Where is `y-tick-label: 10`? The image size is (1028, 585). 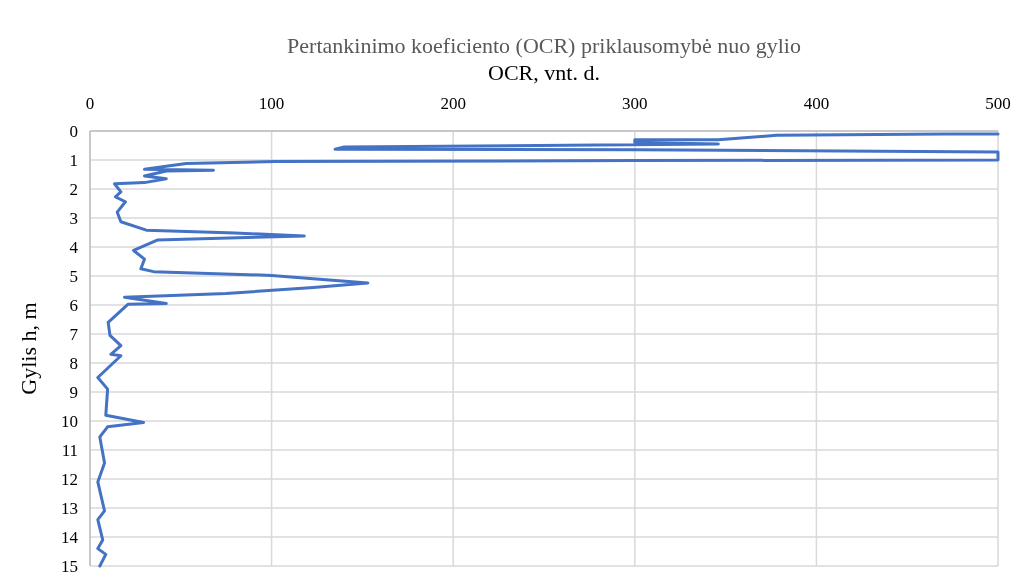
y-tick-label: 10 is located at coordinates (69, 421).